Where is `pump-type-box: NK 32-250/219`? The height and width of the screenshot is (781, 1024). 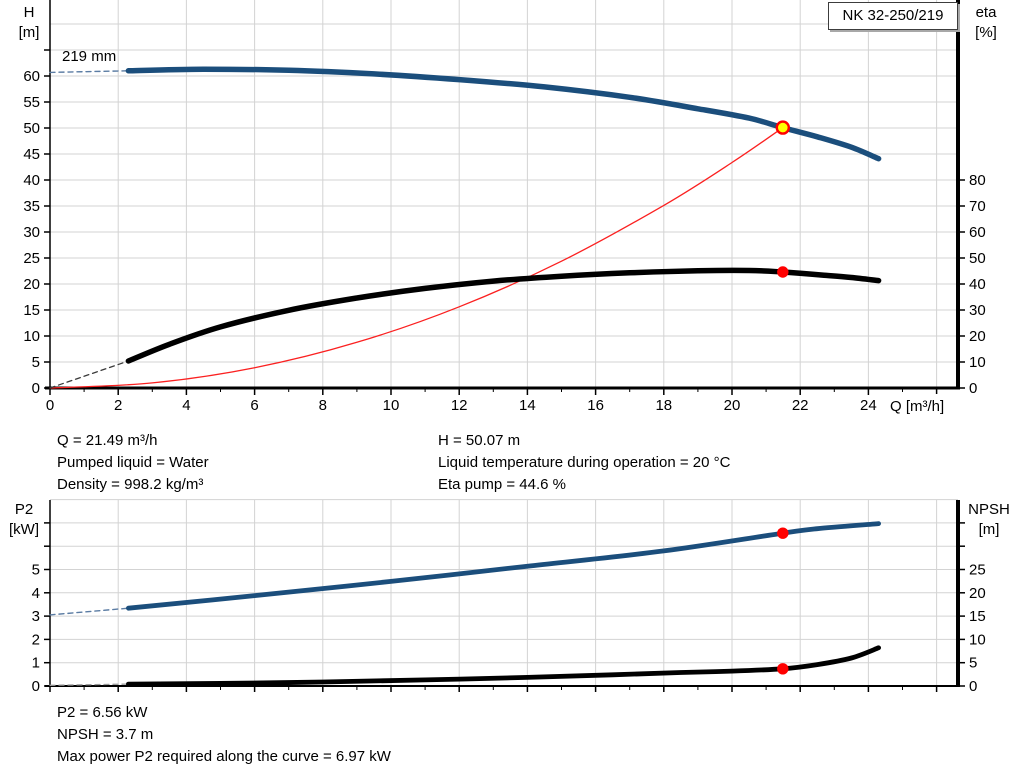 pump-type-box: NK 32-250/219 is located at coordinates (893, 16).